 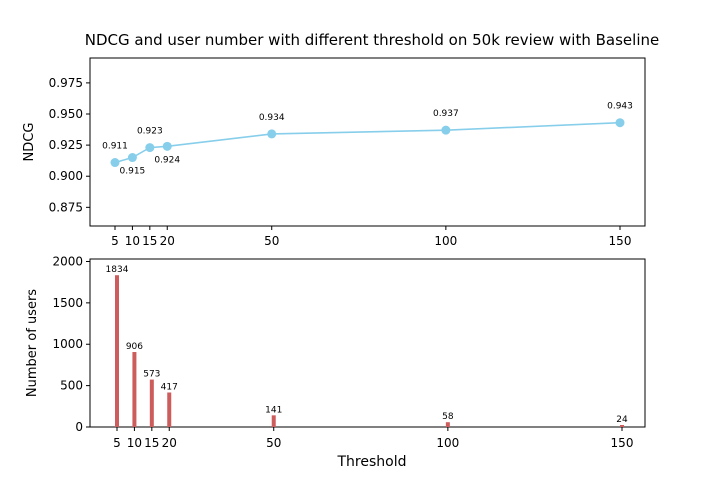 I want to click on users-data-label: 58, so click(x=448, y=417).